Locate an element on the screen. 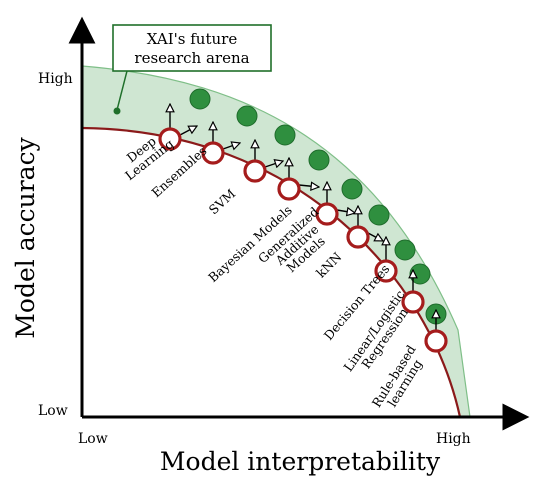 The width and height of the screenshot is (539, 479). callout-line-2: research arena is located at coordinates (191, 58).